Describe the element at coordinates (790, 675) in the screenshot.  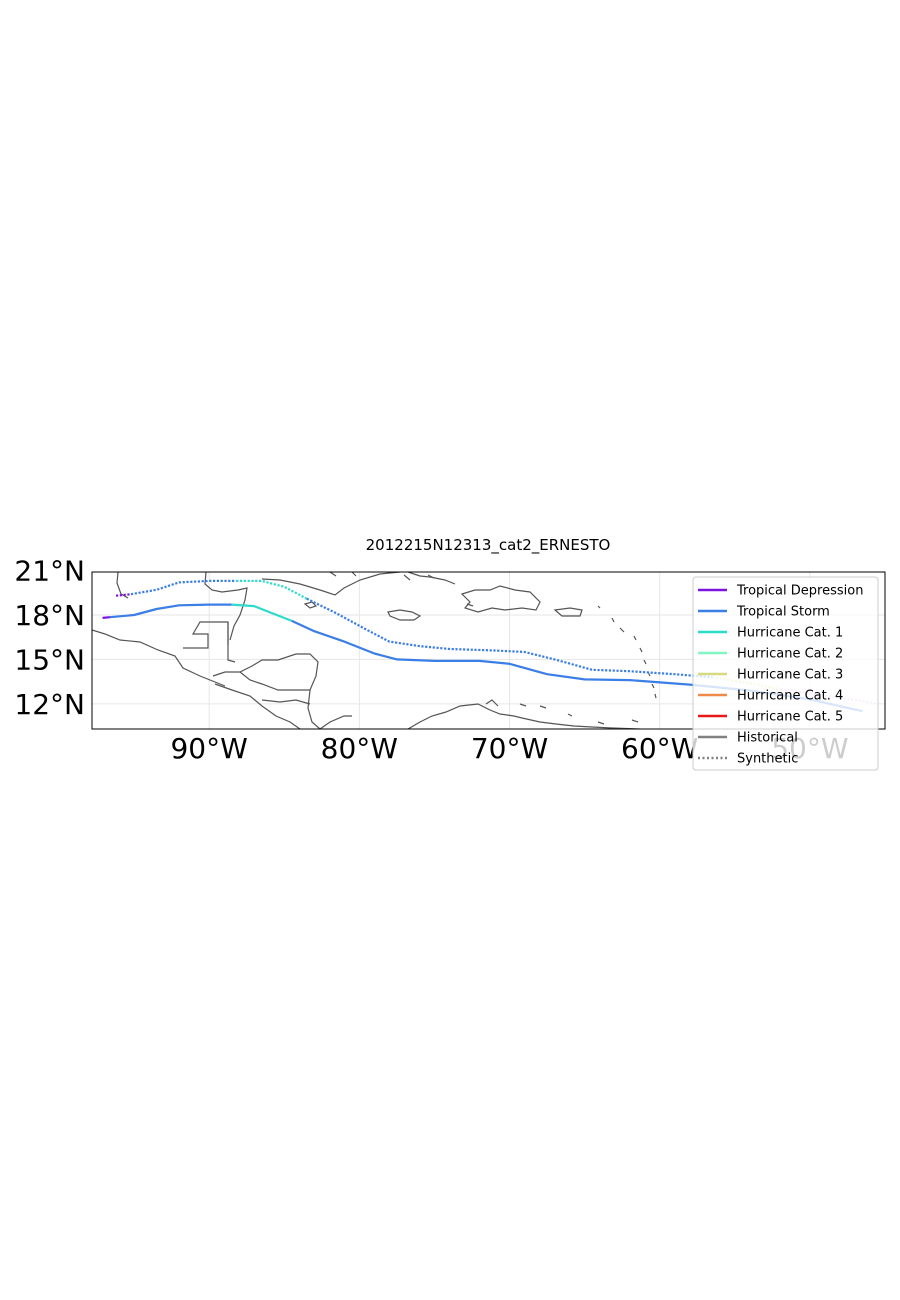
I see `legend-label: Hurricane Cat. 3` at that location.